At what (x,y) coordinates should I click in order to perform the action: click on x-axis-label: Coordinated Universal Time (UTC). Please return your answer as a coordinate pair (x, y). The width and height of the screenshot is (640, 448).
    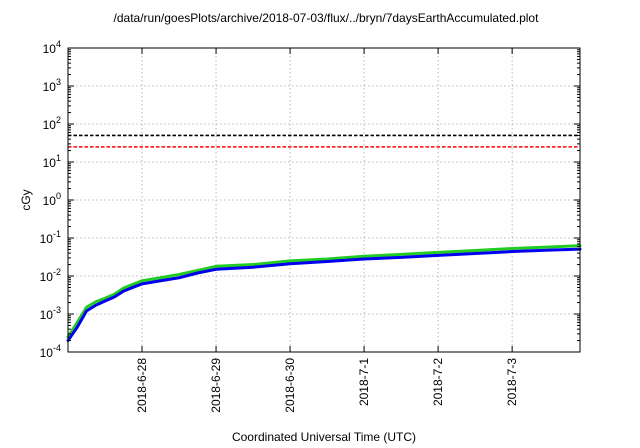
    Looking at the image, I should click on (324, 437).